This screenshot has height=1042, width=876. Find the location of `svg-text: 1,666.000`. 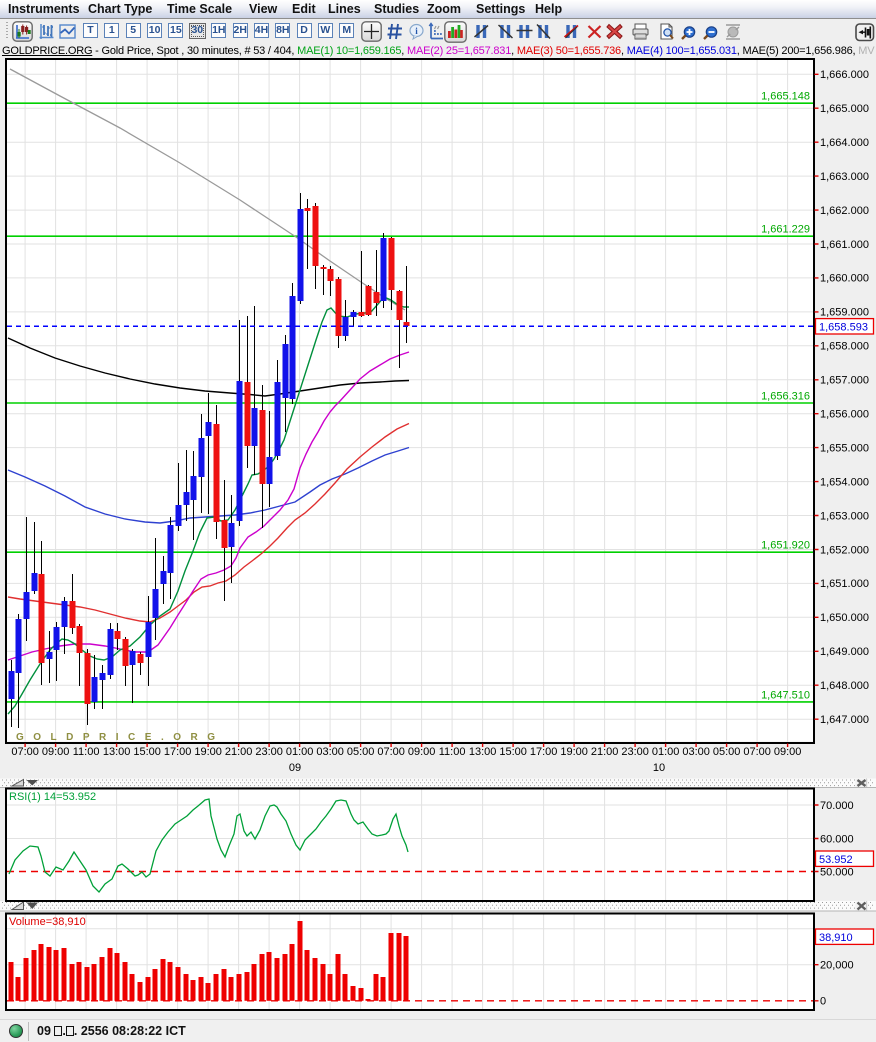

svg-text: 1,666.000 is located at coordinates (844, 75).